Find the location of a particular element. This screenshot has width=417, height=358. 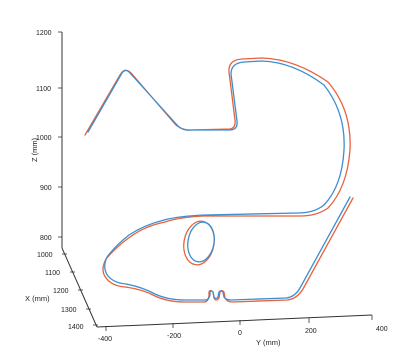

x-axis-label: X (mm) is located at coordinates (37, 298).